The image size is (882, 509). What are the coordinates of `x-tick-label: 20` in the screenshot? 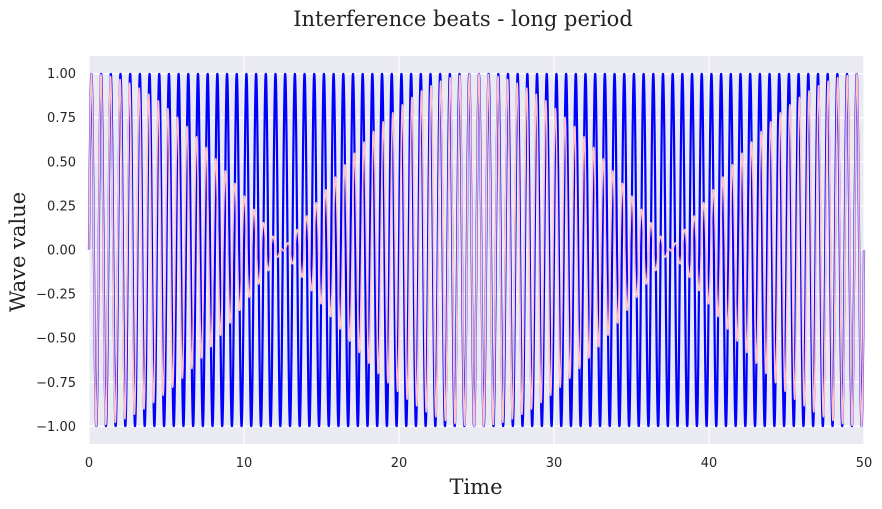 It's located at (399, 463).